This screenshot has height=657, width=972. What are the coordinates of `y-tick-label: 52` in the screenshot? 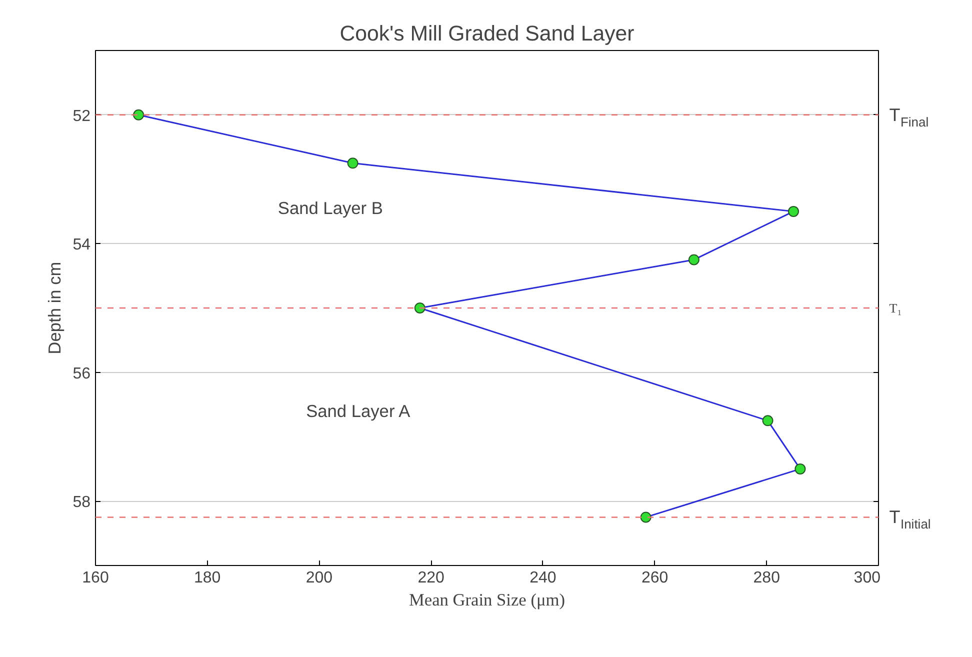 It's located at (81, 116).